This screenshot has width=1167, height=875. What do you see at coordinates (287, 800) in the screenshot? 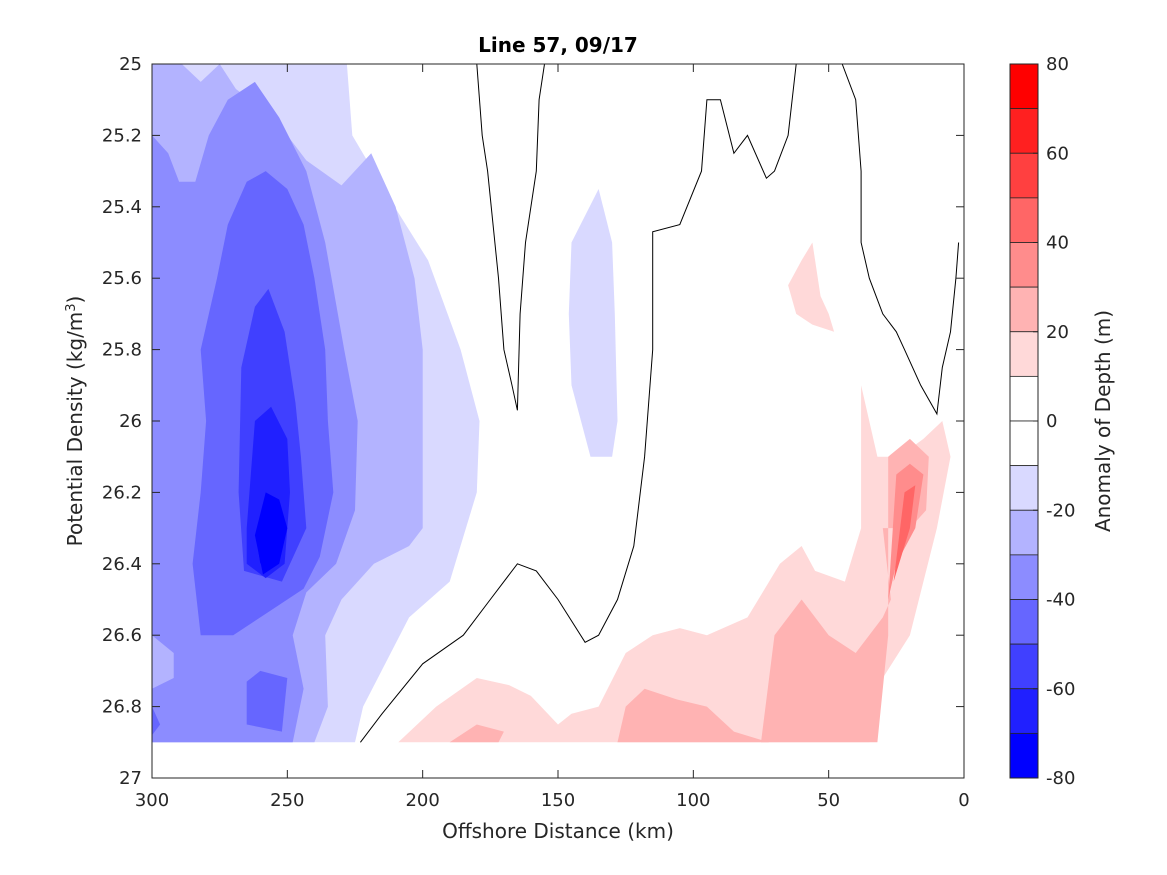
I see `x-tick-label: 250` at bounding box center [287, 800].